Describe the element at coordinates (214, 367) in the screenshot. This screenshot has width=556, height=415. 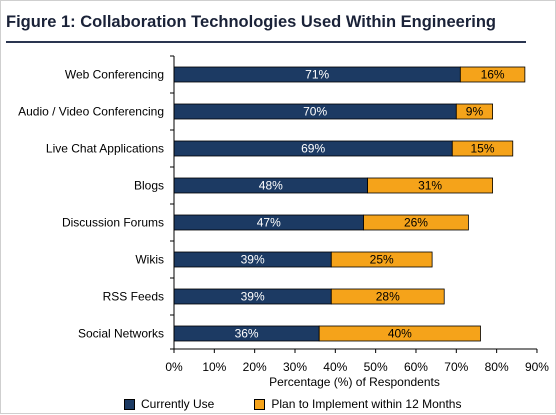
I see `x-tick-label: 10%` at that location.